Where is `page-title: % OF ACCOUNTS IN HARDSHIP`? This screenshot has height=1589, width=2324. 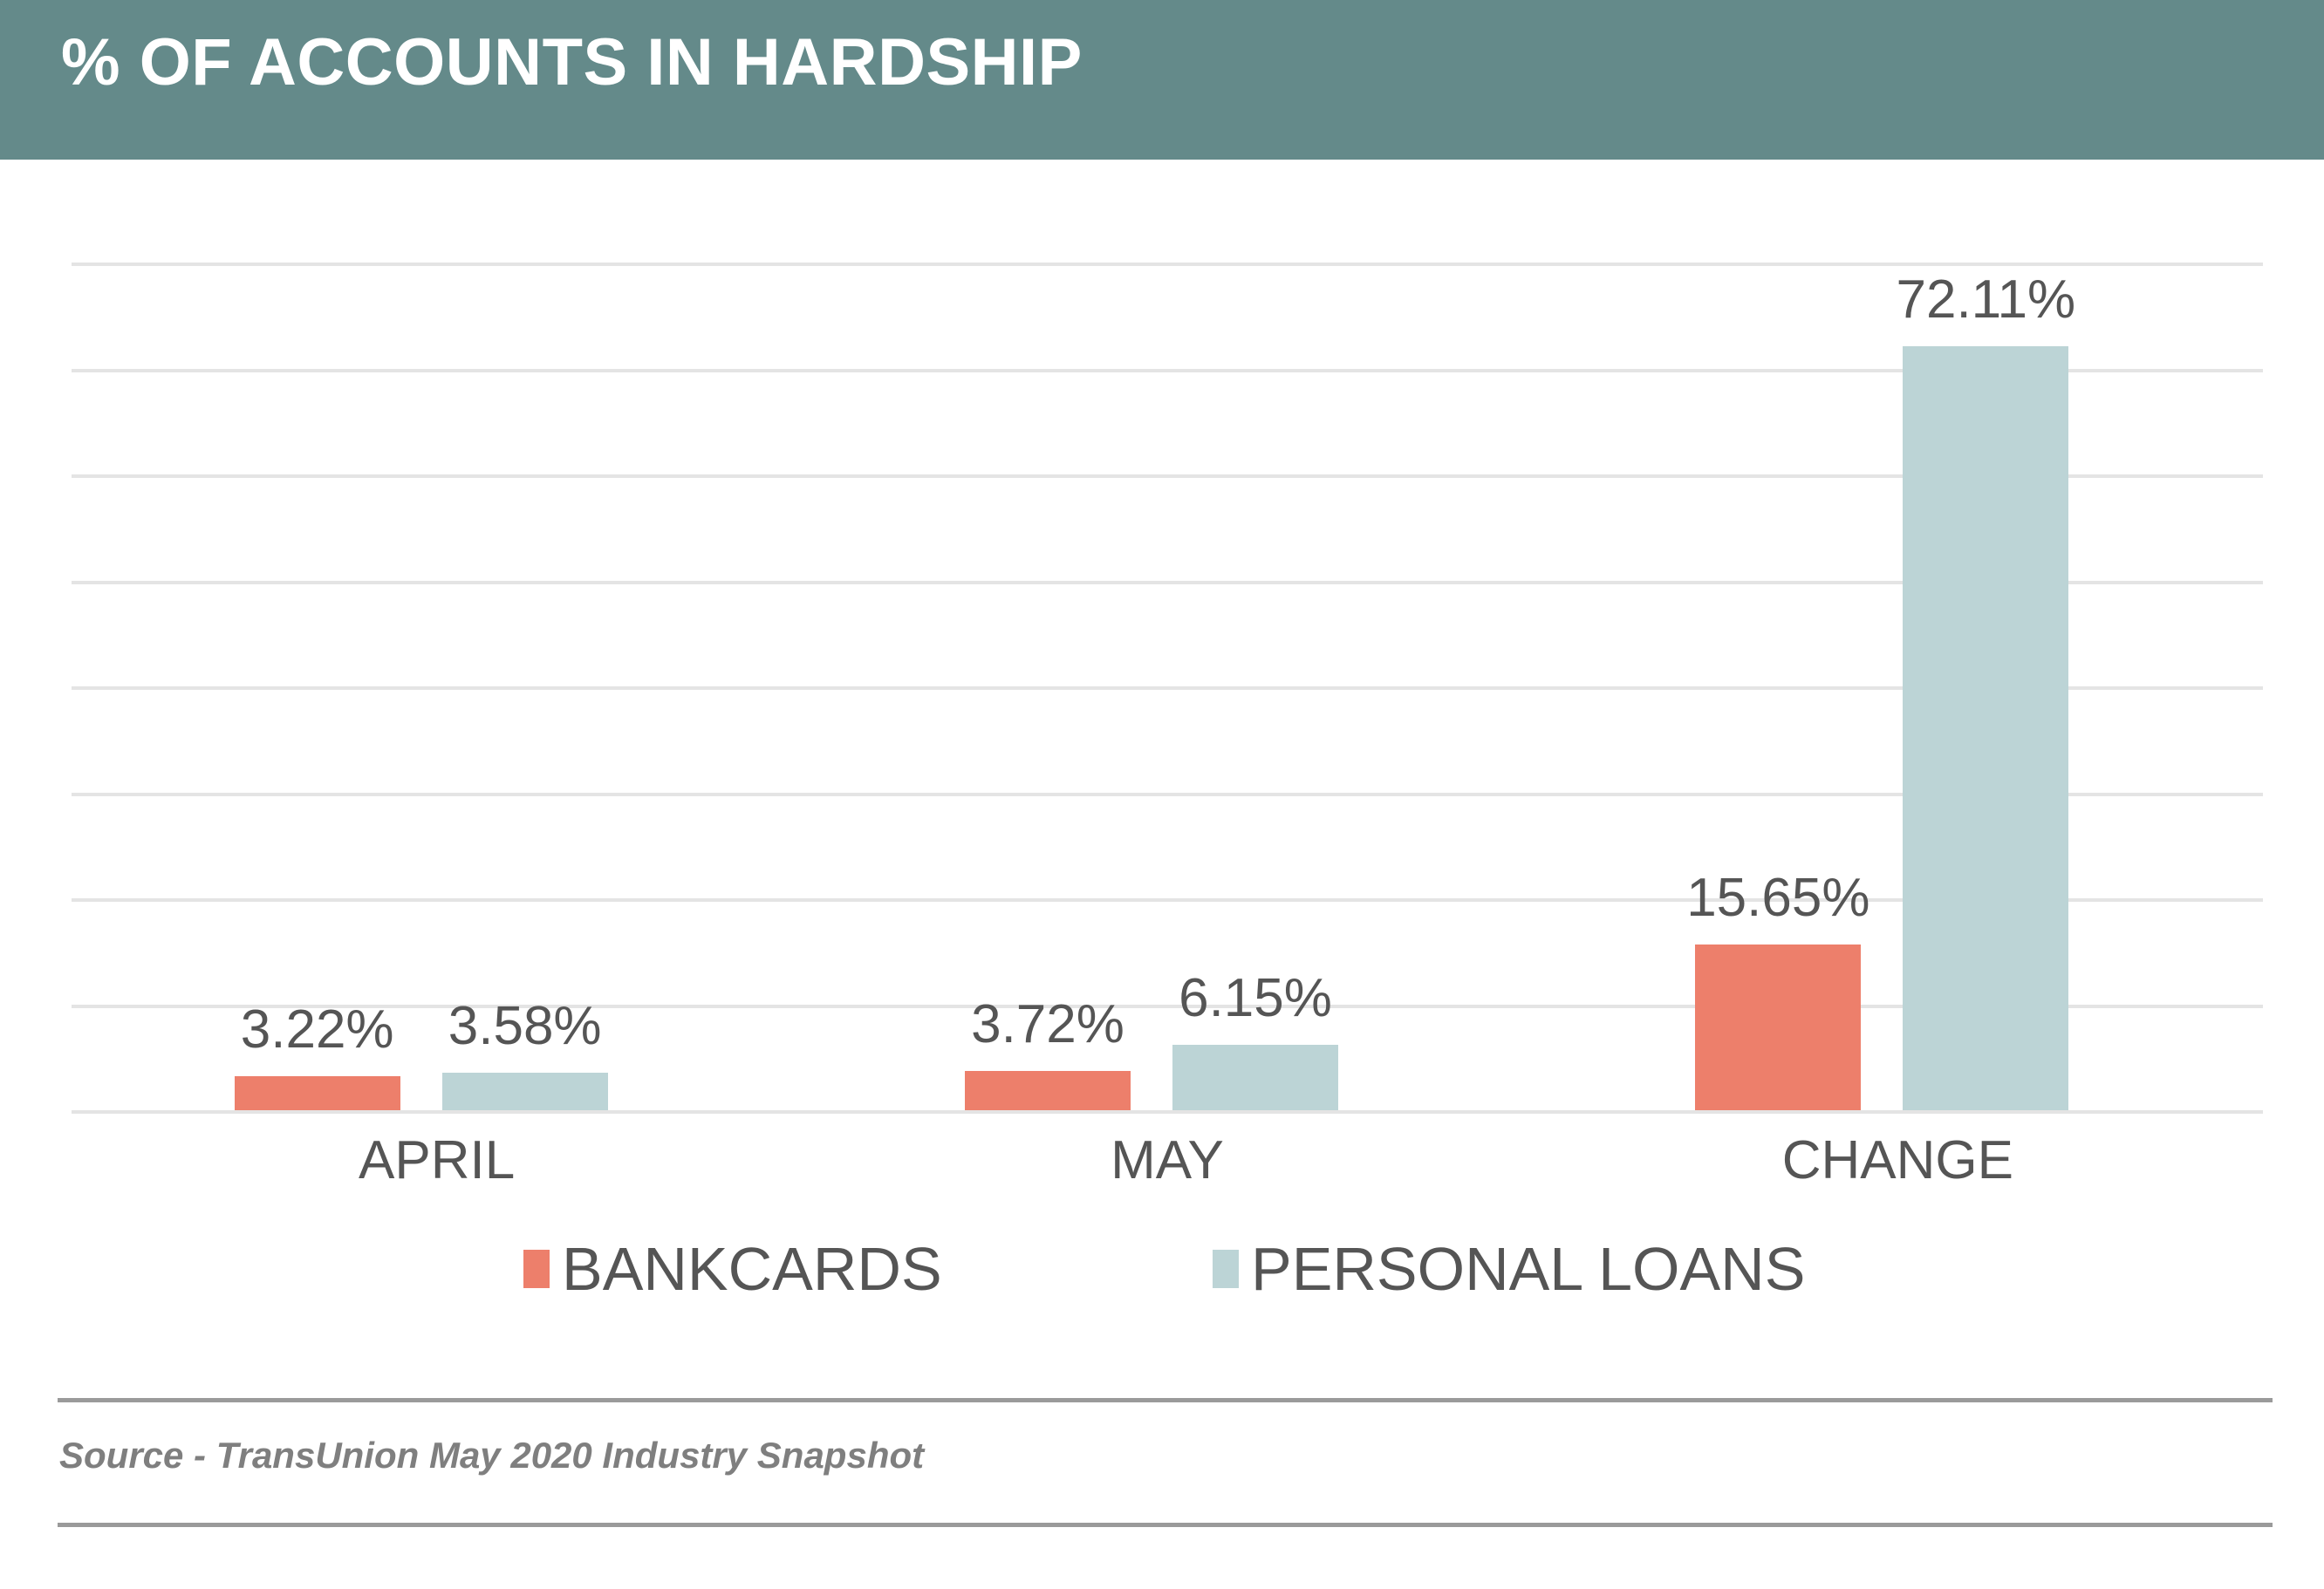
page-title: % OF ACCOUNTS IN HARDSHIP is located at coordinates (572, 62).